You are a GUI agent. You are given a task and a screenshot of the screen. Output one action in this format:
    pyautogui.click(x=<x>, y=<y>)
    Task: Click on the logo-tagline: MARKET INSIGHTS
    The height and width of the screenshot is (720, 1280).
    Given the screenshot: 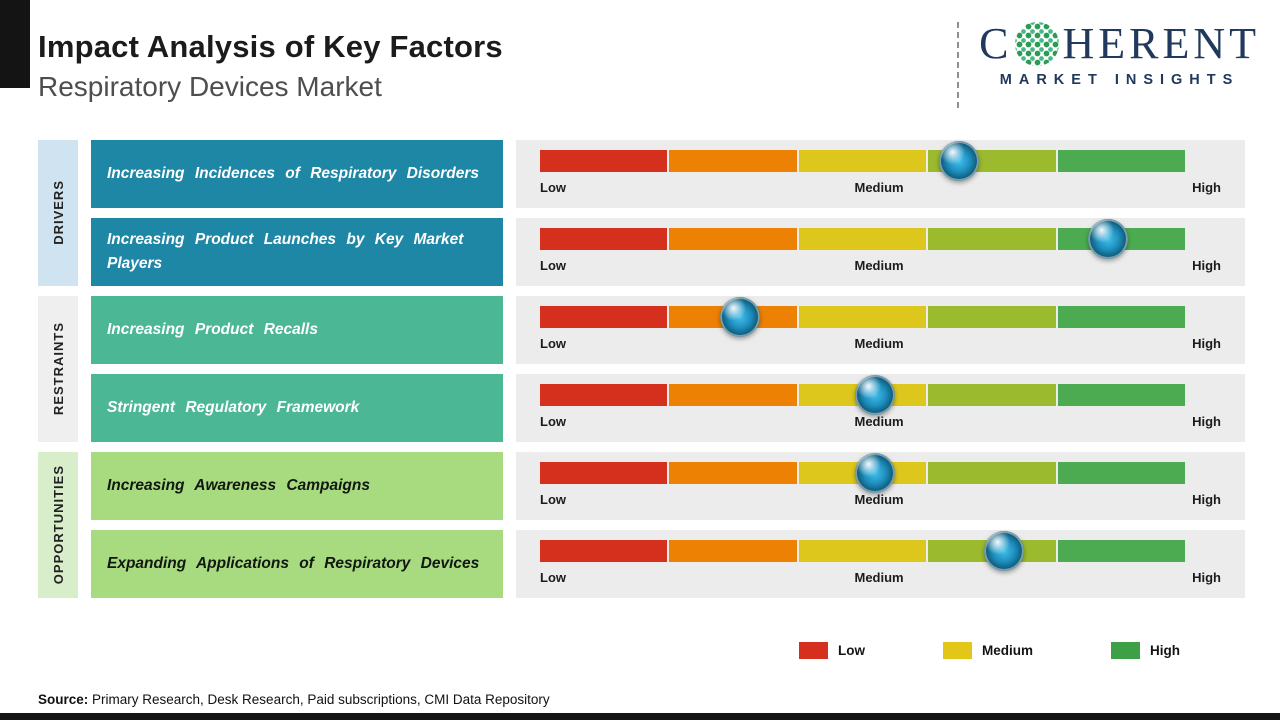 What is the action you would take?
    pyautogui.click(x=1119, y=80)
    